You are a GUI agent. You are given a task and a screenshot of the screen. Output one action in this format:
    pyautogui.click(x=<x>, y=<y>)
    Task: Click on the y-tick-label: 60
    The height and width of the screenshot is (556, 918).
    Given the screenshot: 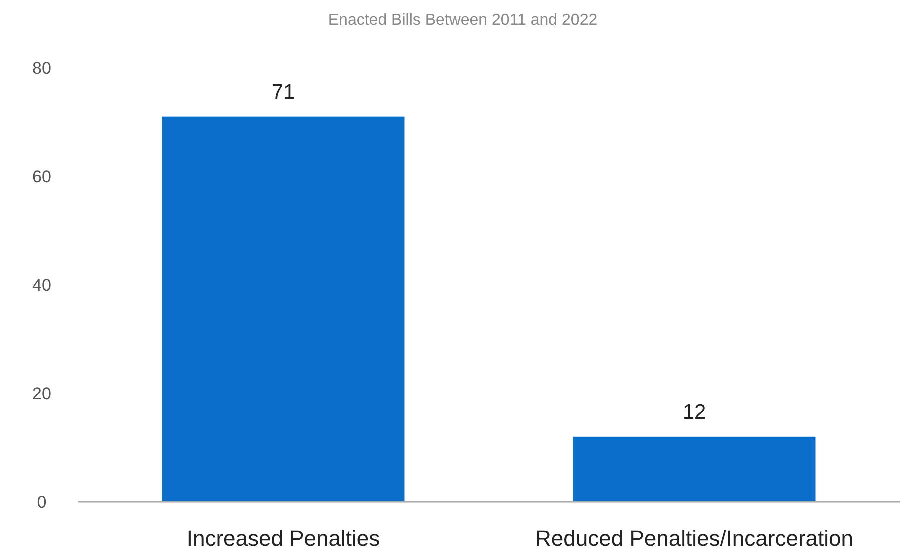 What is the action you would take?
    pyautogui.click(x=42, y=176)
    